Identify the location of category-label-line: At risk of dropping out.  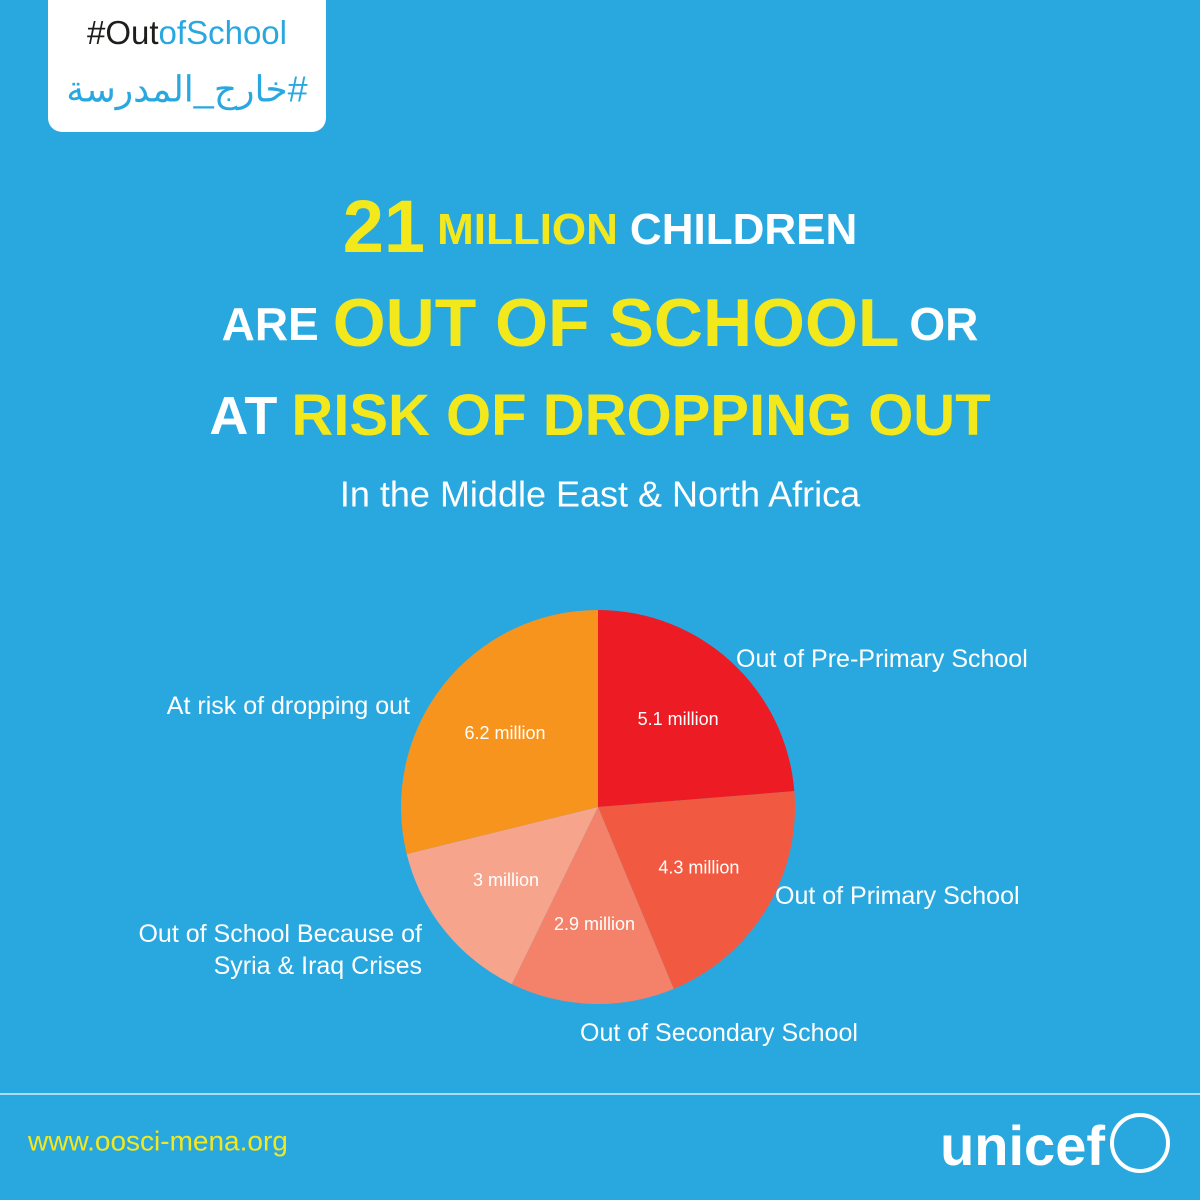
(288, 706).